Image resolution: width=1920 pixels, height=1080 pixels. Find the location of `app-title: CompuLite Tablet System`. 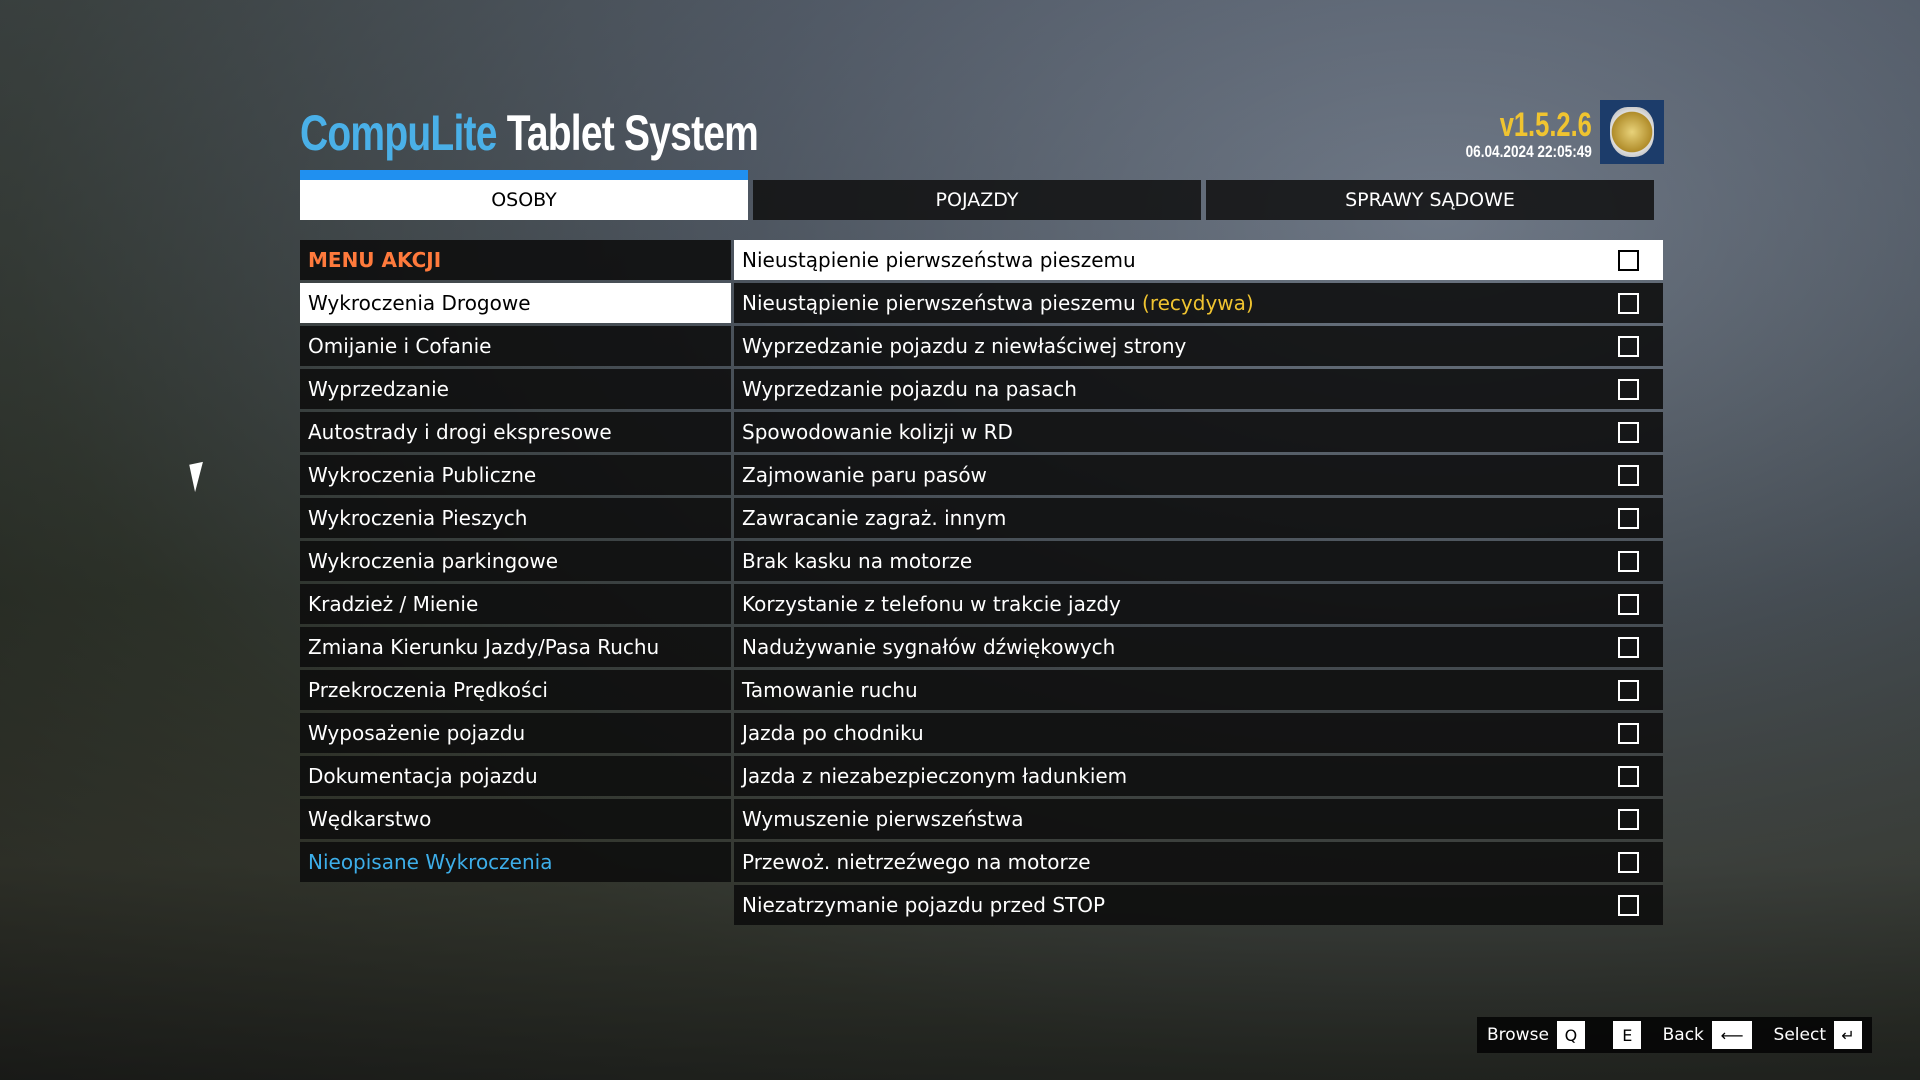

app-title: CompuLite Tablet System is located at coordinates (529, 133).